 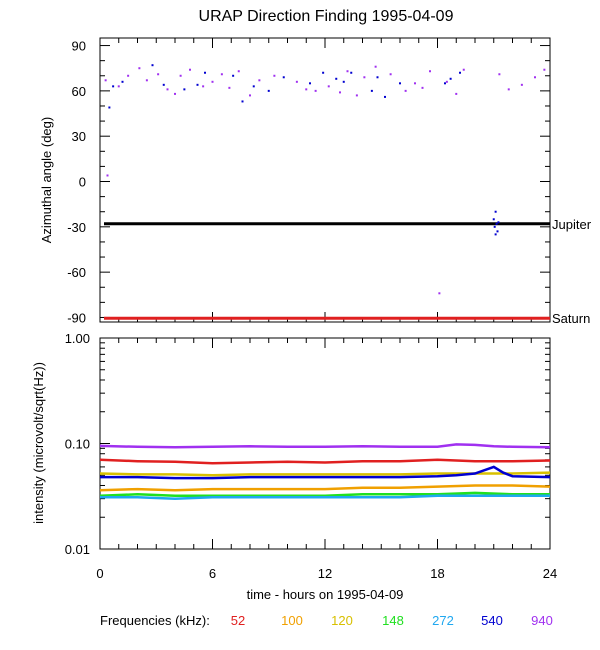 What do you see at coordinates (155, 620) in the screenshot?
I see `legend-label: Frequencies (kHz):` at bounding box center [155, 620].